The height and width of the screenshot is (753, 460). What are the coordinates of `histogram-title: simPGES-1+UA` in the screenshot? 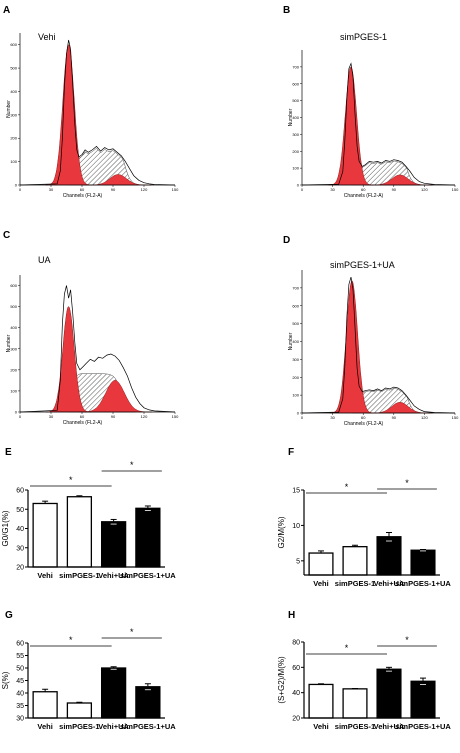 It's located at (362, 265).